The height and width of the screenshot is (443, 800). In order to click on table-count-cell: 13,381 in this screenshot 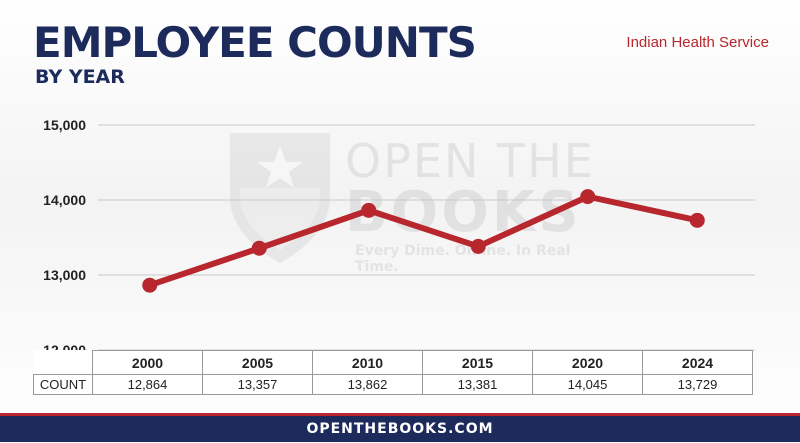, I will do `click(477, 384)`.